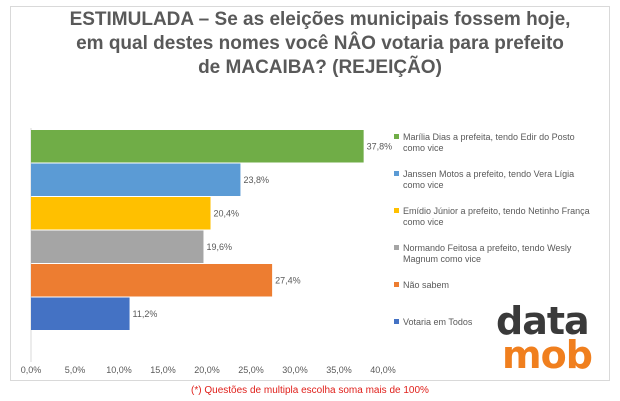  What do you see at coordinates (75, 370) in the screenshot?
I see `x-tick-label: 5,0%` at bounding box center [75, 370].